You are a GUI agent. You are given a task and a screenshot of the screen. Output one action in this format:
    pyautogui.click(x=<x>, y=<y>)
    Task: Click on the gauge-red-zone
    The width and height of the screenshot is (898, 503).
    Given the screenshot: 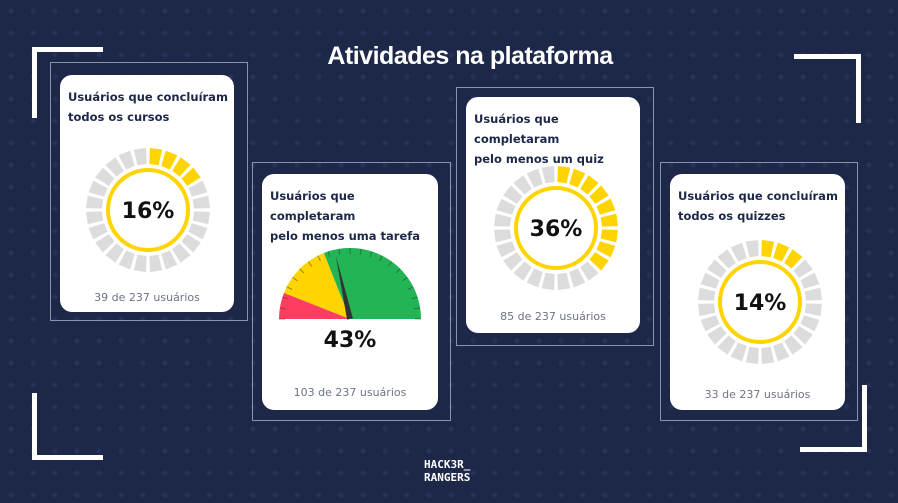 What is the action you would take?
    pyautogui.click(x=314, y=305)
    